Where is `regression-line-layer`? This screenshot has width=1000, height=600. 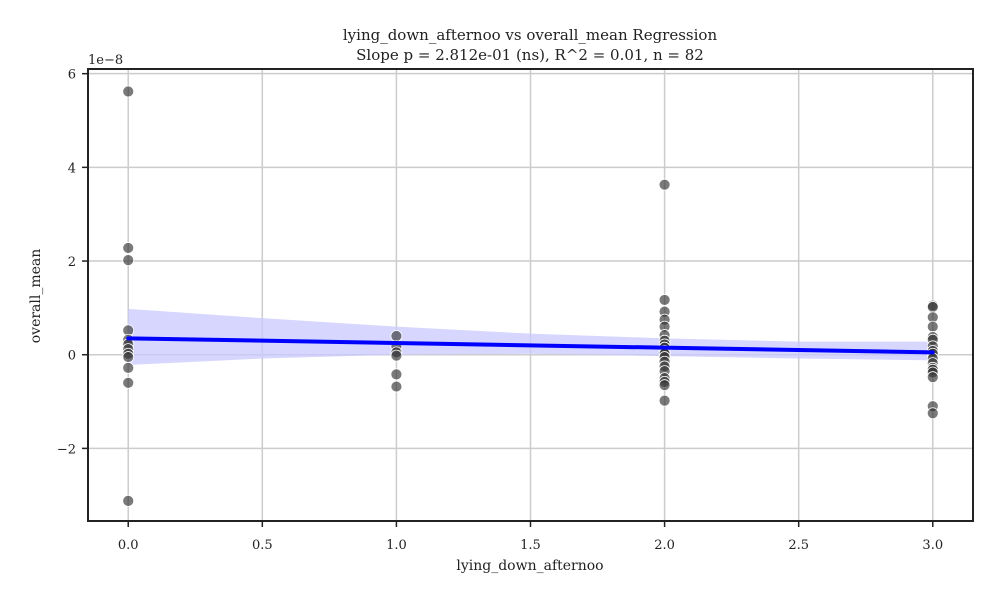
regression-line-layer is located at coordinates (530, 345).